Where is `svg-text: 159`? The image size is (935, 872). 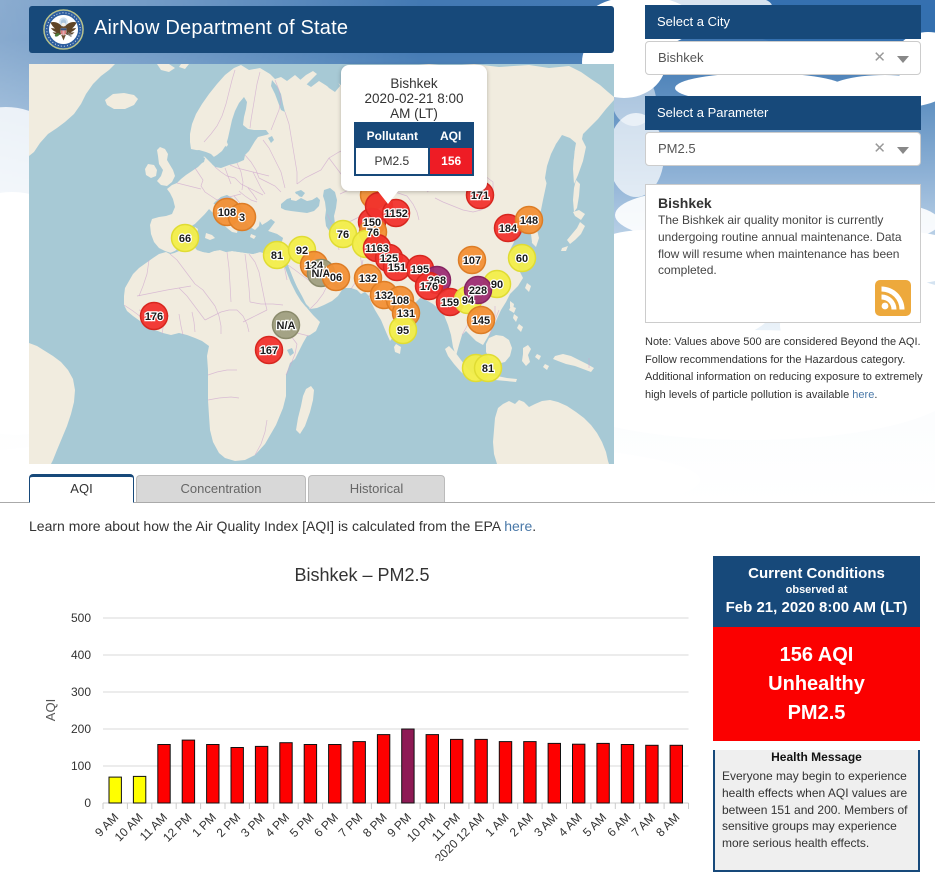
svg-text: 159 is located at coordinates (450, 303).